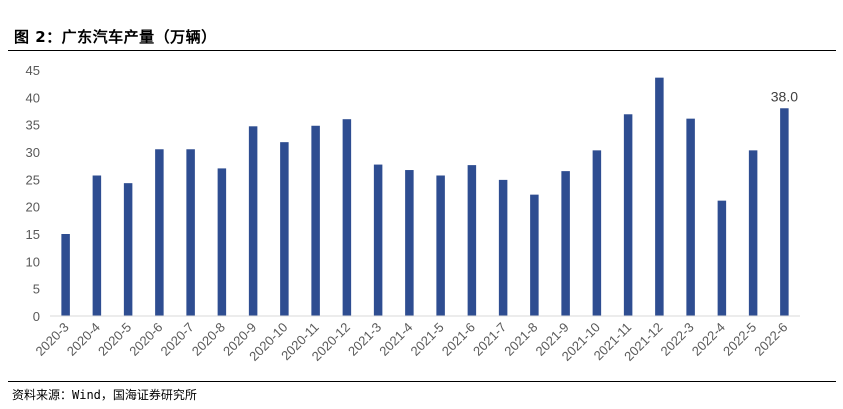  What do you see at coordinates (36, 289) in the screenshot?
I see `y-tick-label: 5` at bounding box center [36, 289].